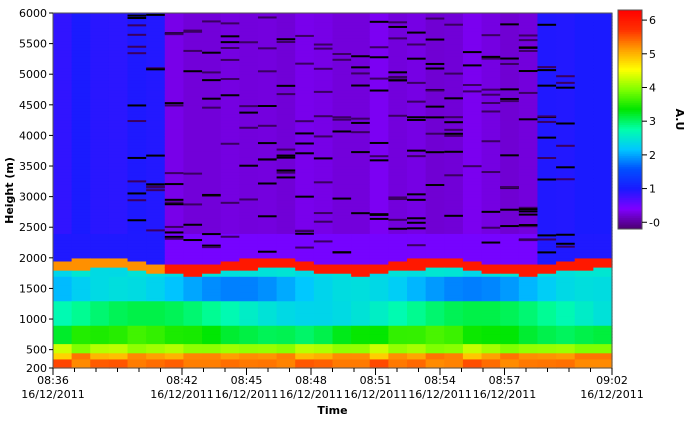 The width and height of the screenshot is (688, 431). Describe the element at coordinates (33, 197) in the screenshot. I see `y-tick-label: 3000` at that location.